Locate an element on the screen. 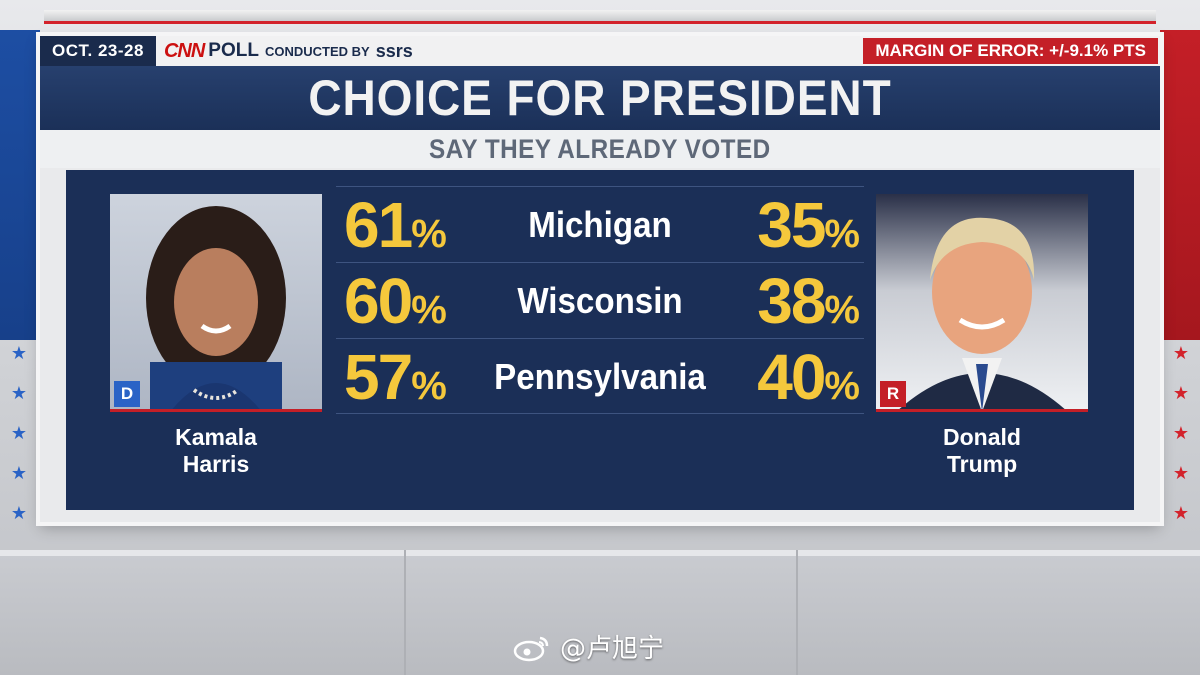  cnn-logo: CNN is located at coordinates (184, 50).